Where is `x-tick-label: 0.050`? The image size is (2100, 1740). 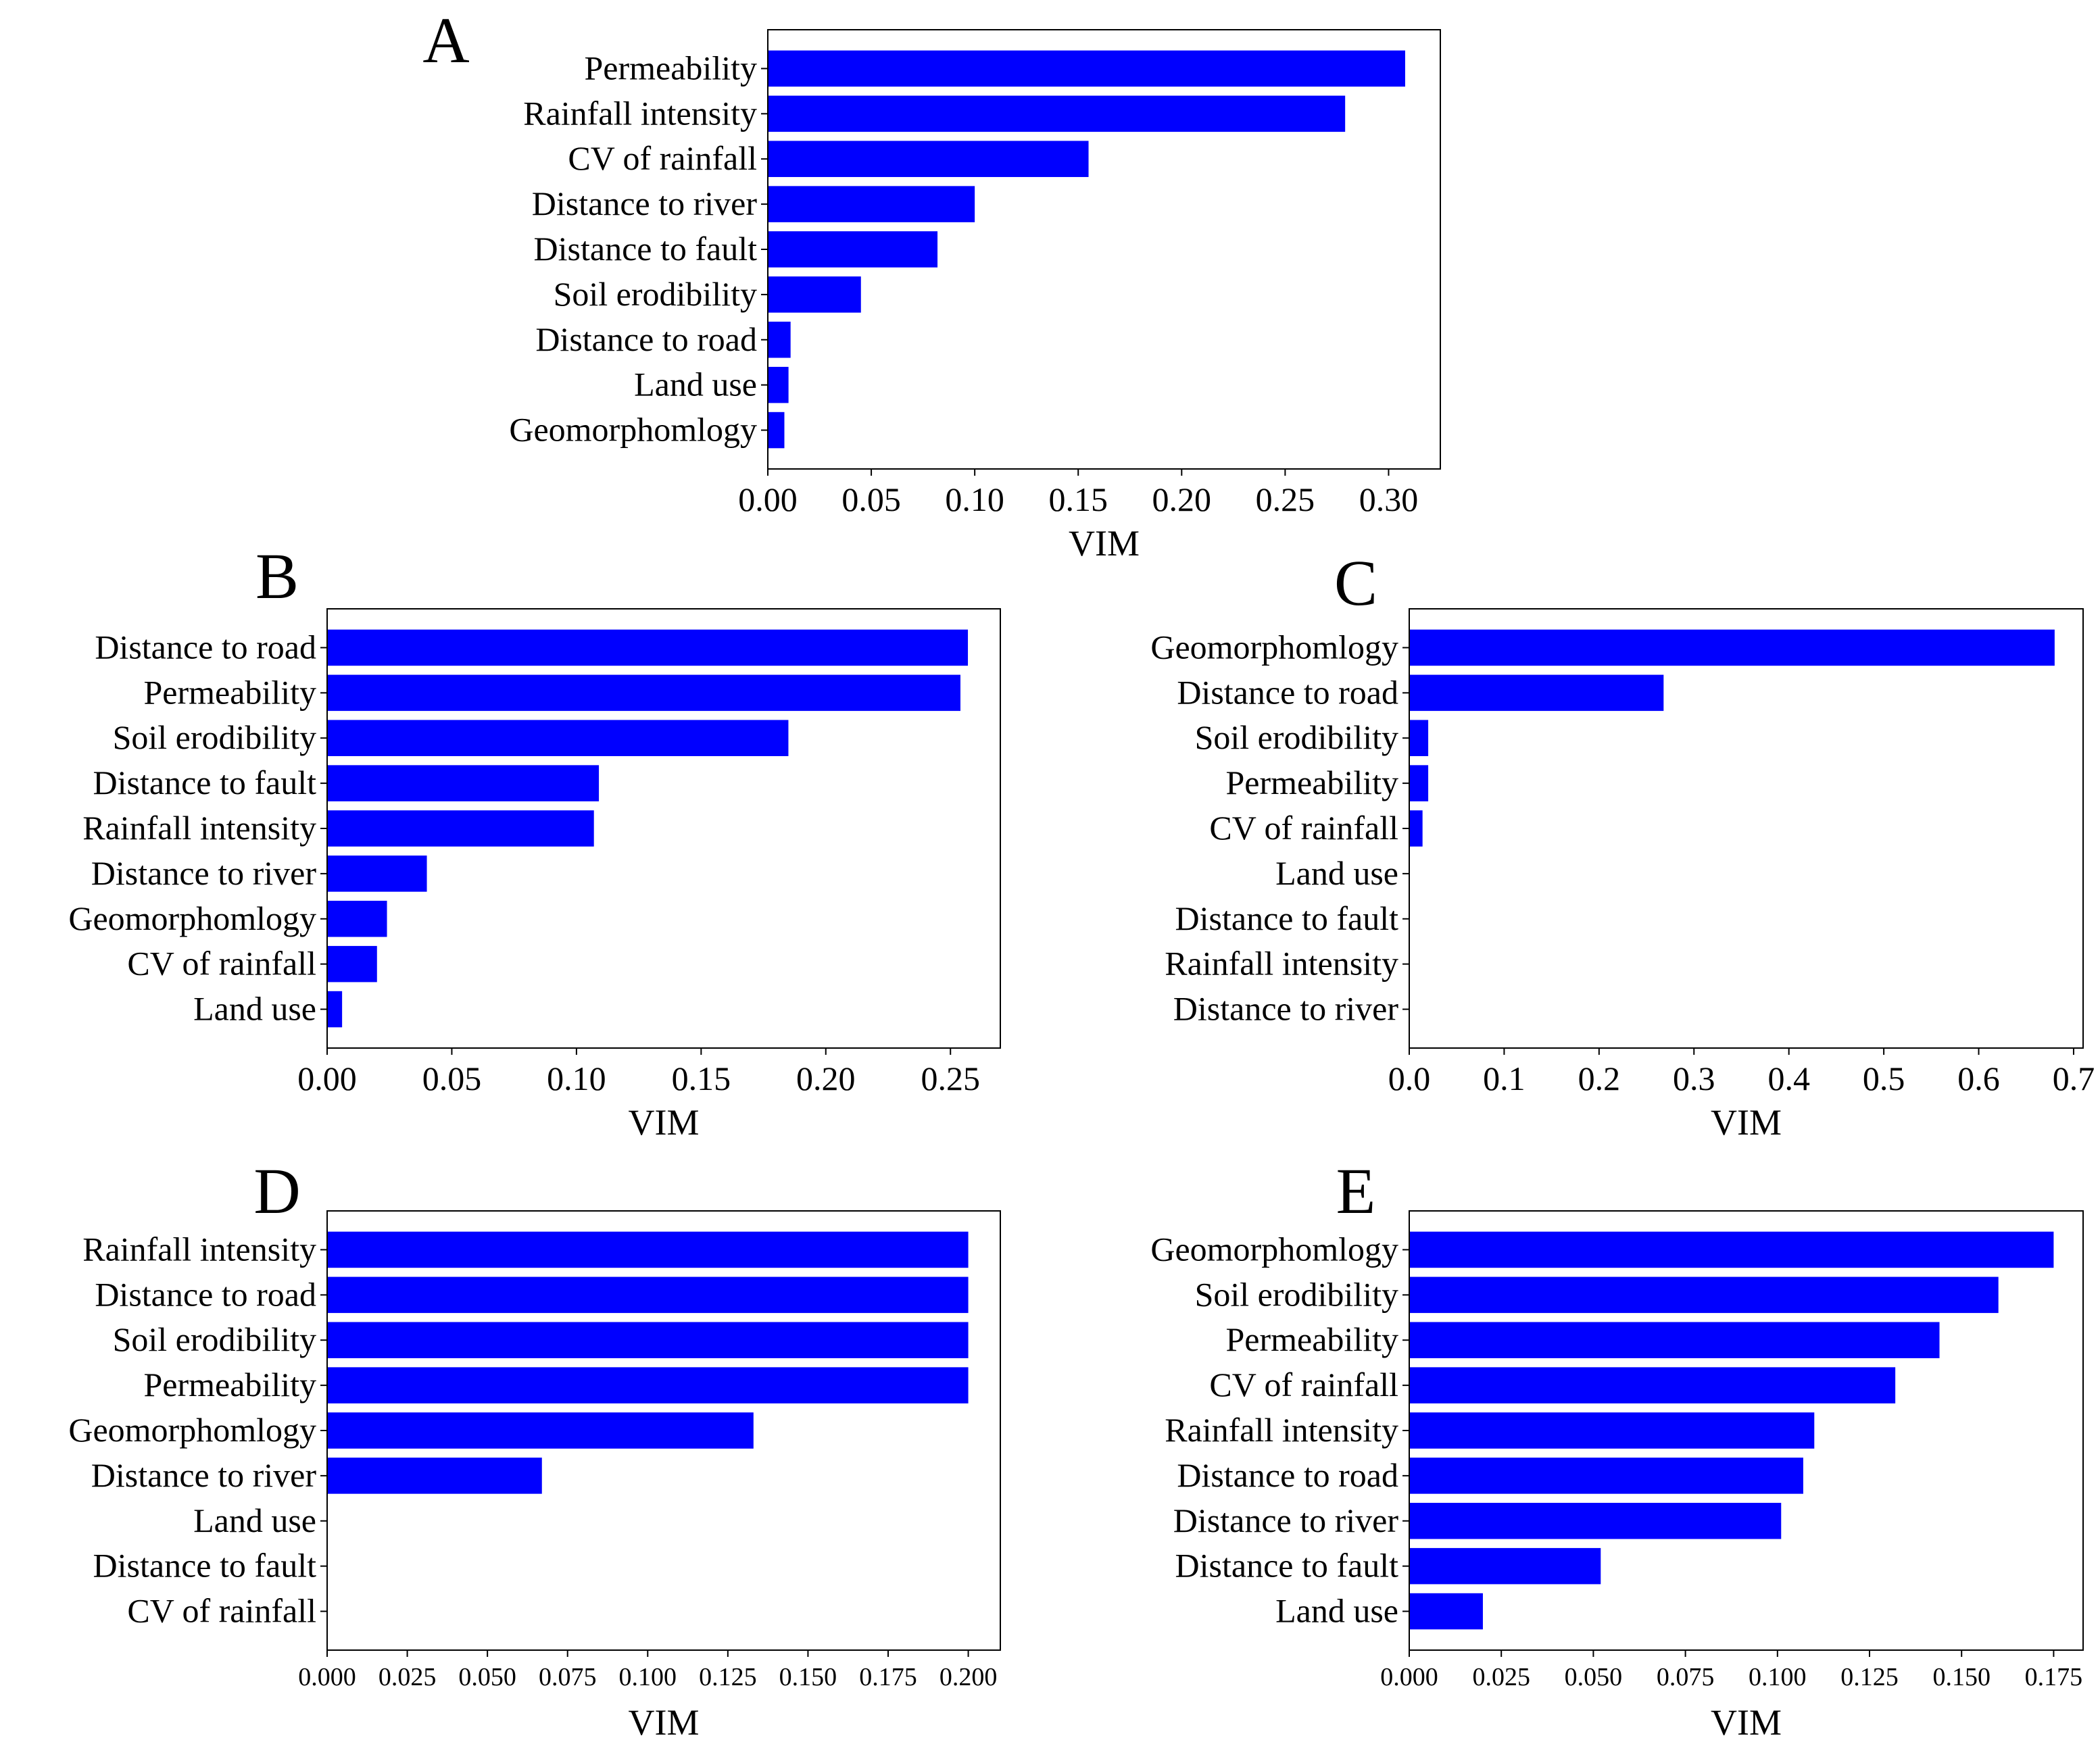 x-tick-label: 0.050 is located at coordinates (1594, 1677).